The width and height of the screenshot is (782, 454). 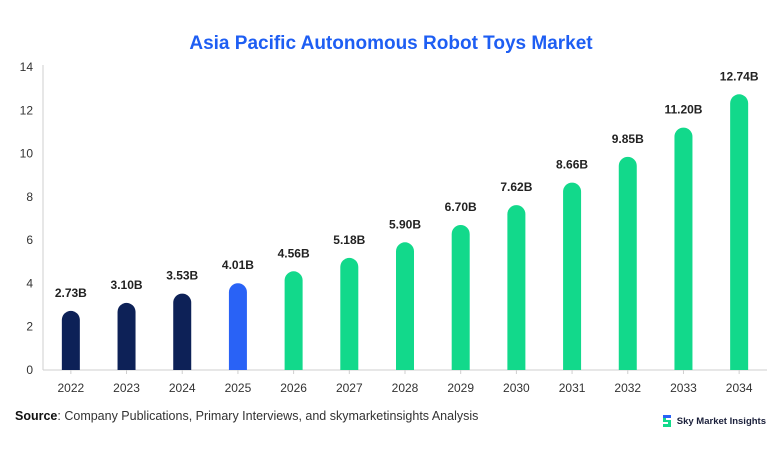 I want to click on source-label: Source, so click(x=36, y=416).